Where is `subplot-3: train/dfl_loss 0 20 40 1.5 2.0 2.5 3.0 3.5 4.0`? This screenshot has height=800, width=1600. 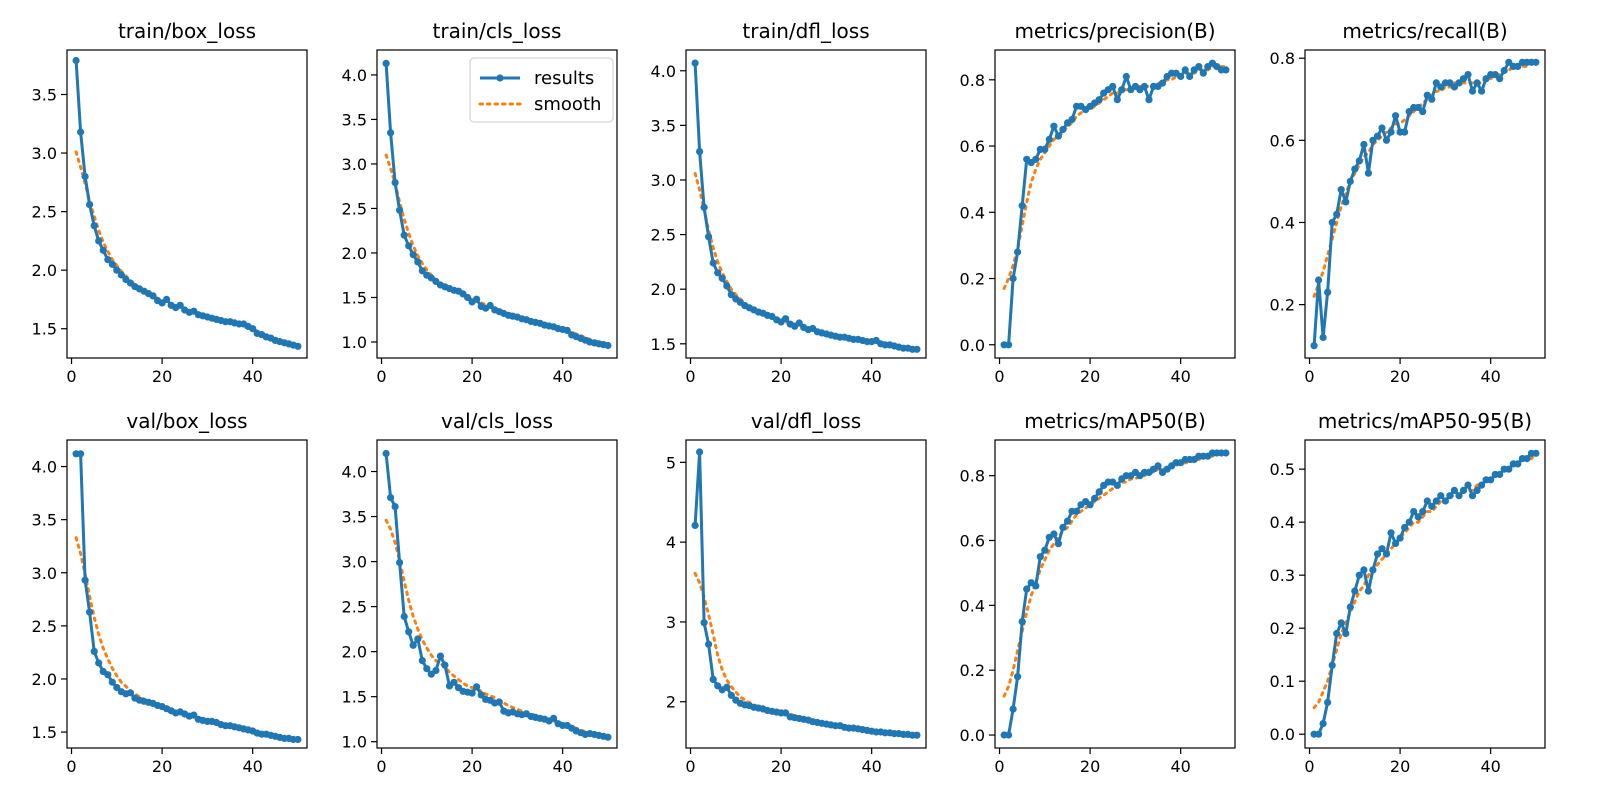 subplot-3: train/dfl_loss 0 20 40 1.5 2.0 2.5 3.0 3.5 4.0 is located at coordinates (789, 202).